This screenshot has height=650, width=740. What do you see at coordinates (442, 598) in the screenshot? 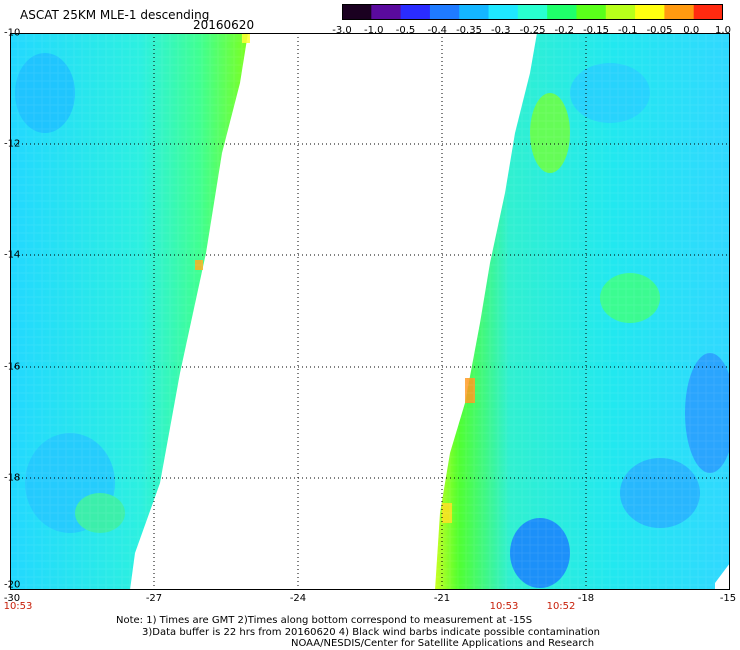
I see `lon-label: -21` at bounding box center [442, 598].